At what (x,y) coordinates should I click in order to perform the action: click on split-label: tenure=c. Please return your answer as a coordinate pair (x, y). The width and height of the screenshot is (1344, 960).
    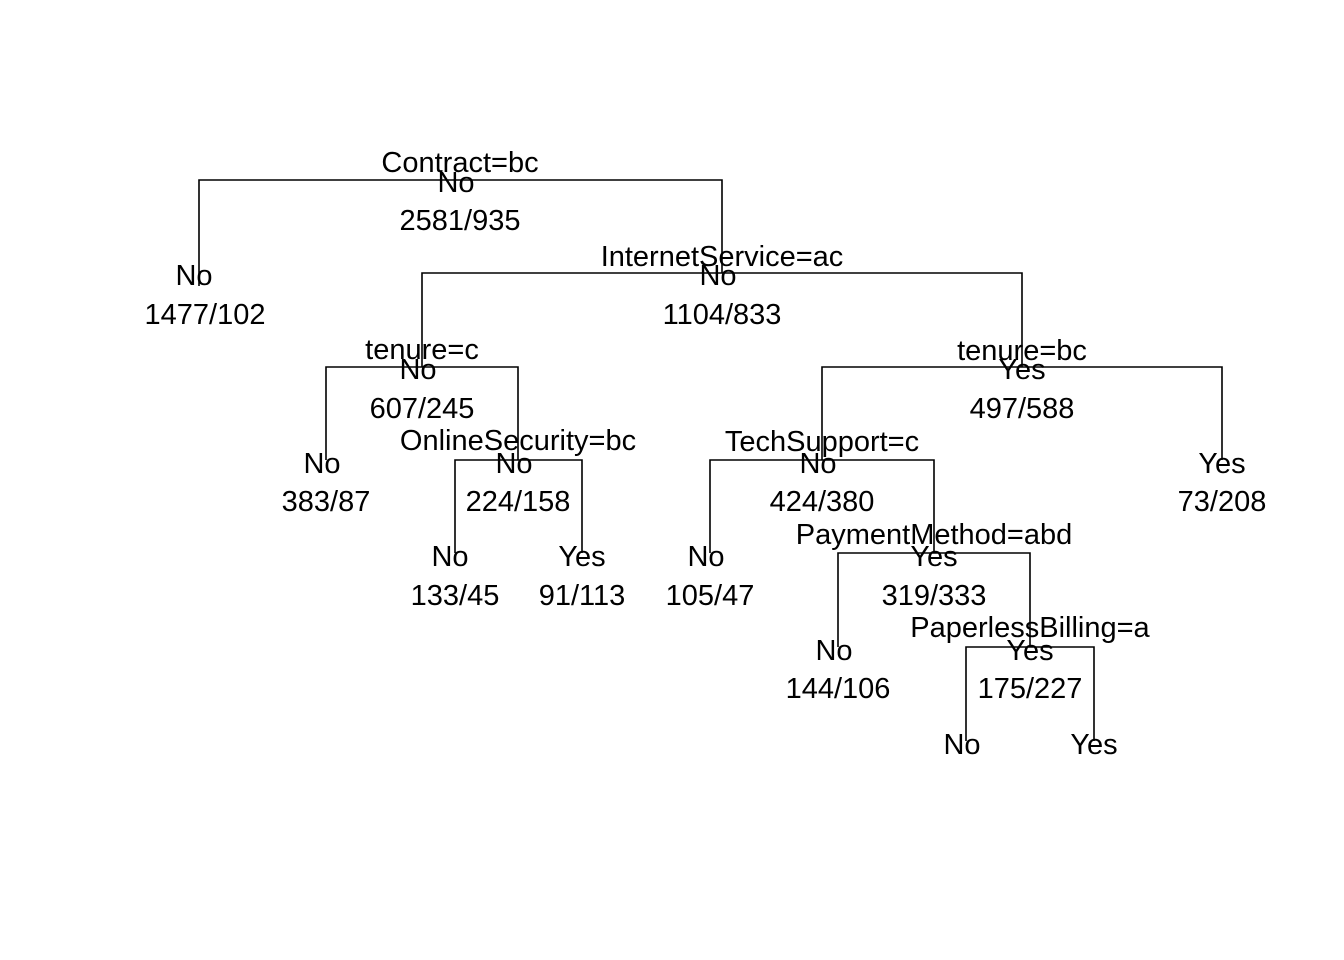
    Looking at the image, I should click on (422, 350).